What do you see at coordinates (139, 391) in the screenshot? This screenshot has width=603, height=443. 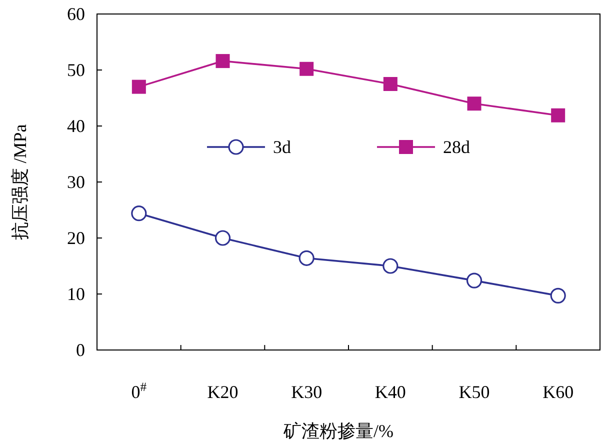 I see `x-tick-label: 0$^{#}$` at bounding box center [139, 391].